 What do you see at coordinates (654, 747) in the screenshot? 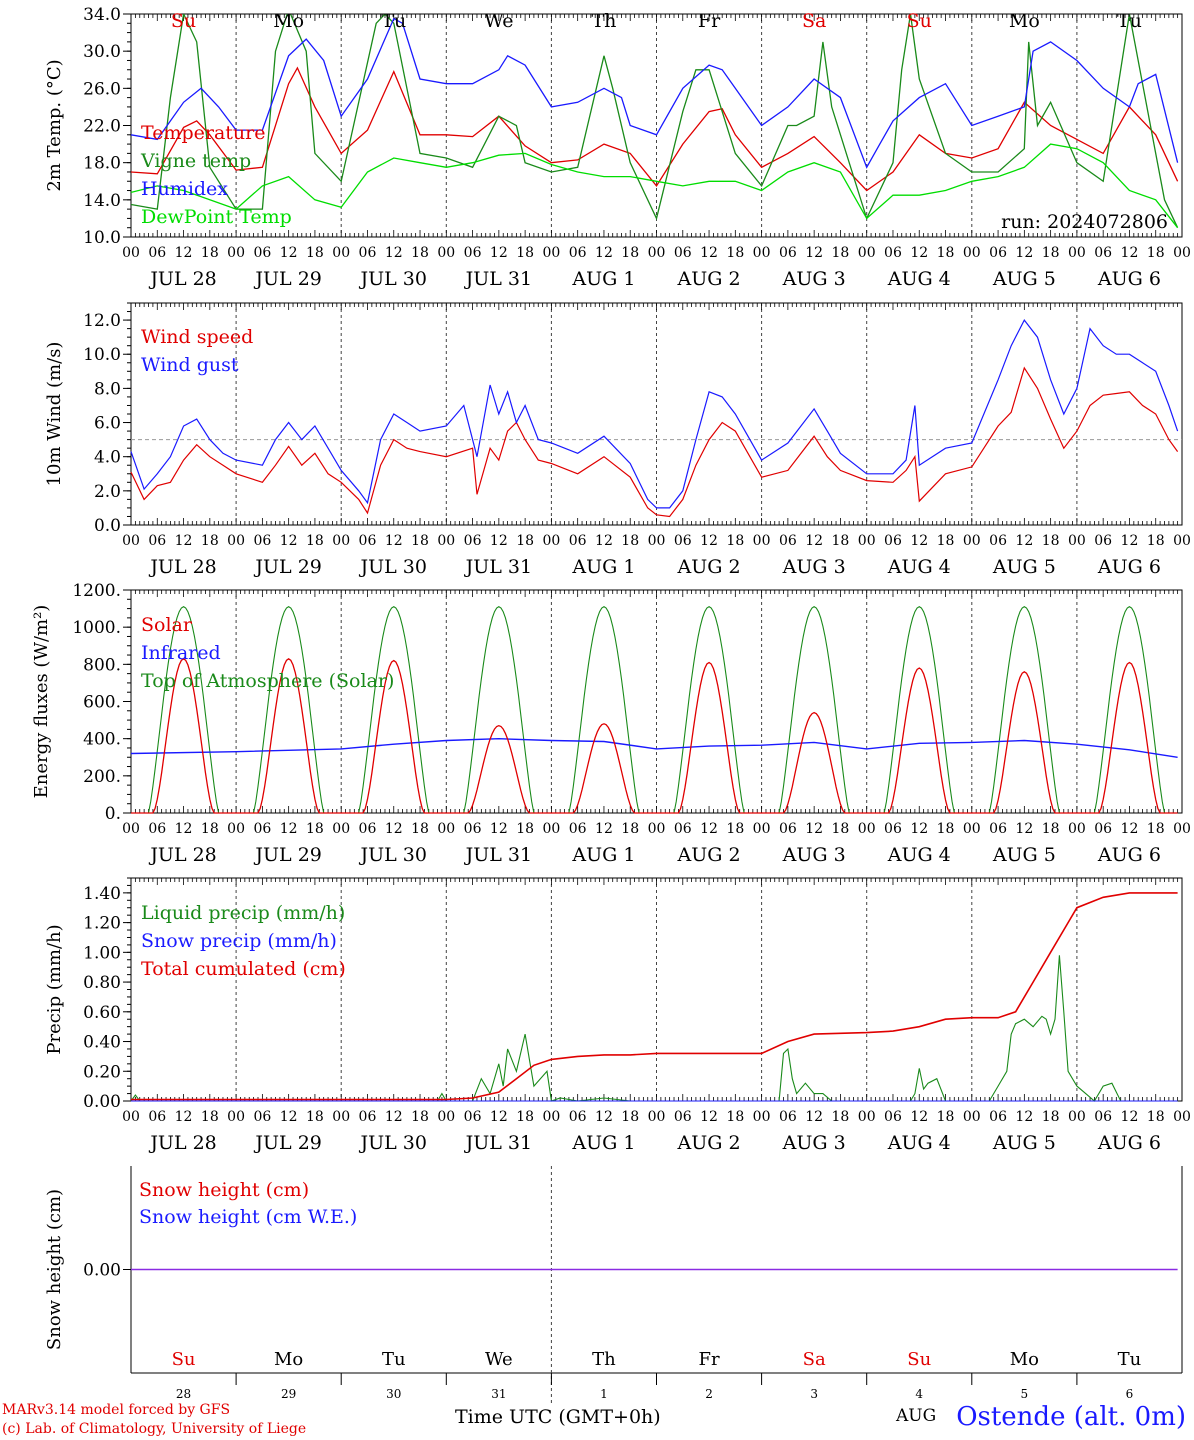
I see `series-infrared-line` at bounding box center [654, 747].